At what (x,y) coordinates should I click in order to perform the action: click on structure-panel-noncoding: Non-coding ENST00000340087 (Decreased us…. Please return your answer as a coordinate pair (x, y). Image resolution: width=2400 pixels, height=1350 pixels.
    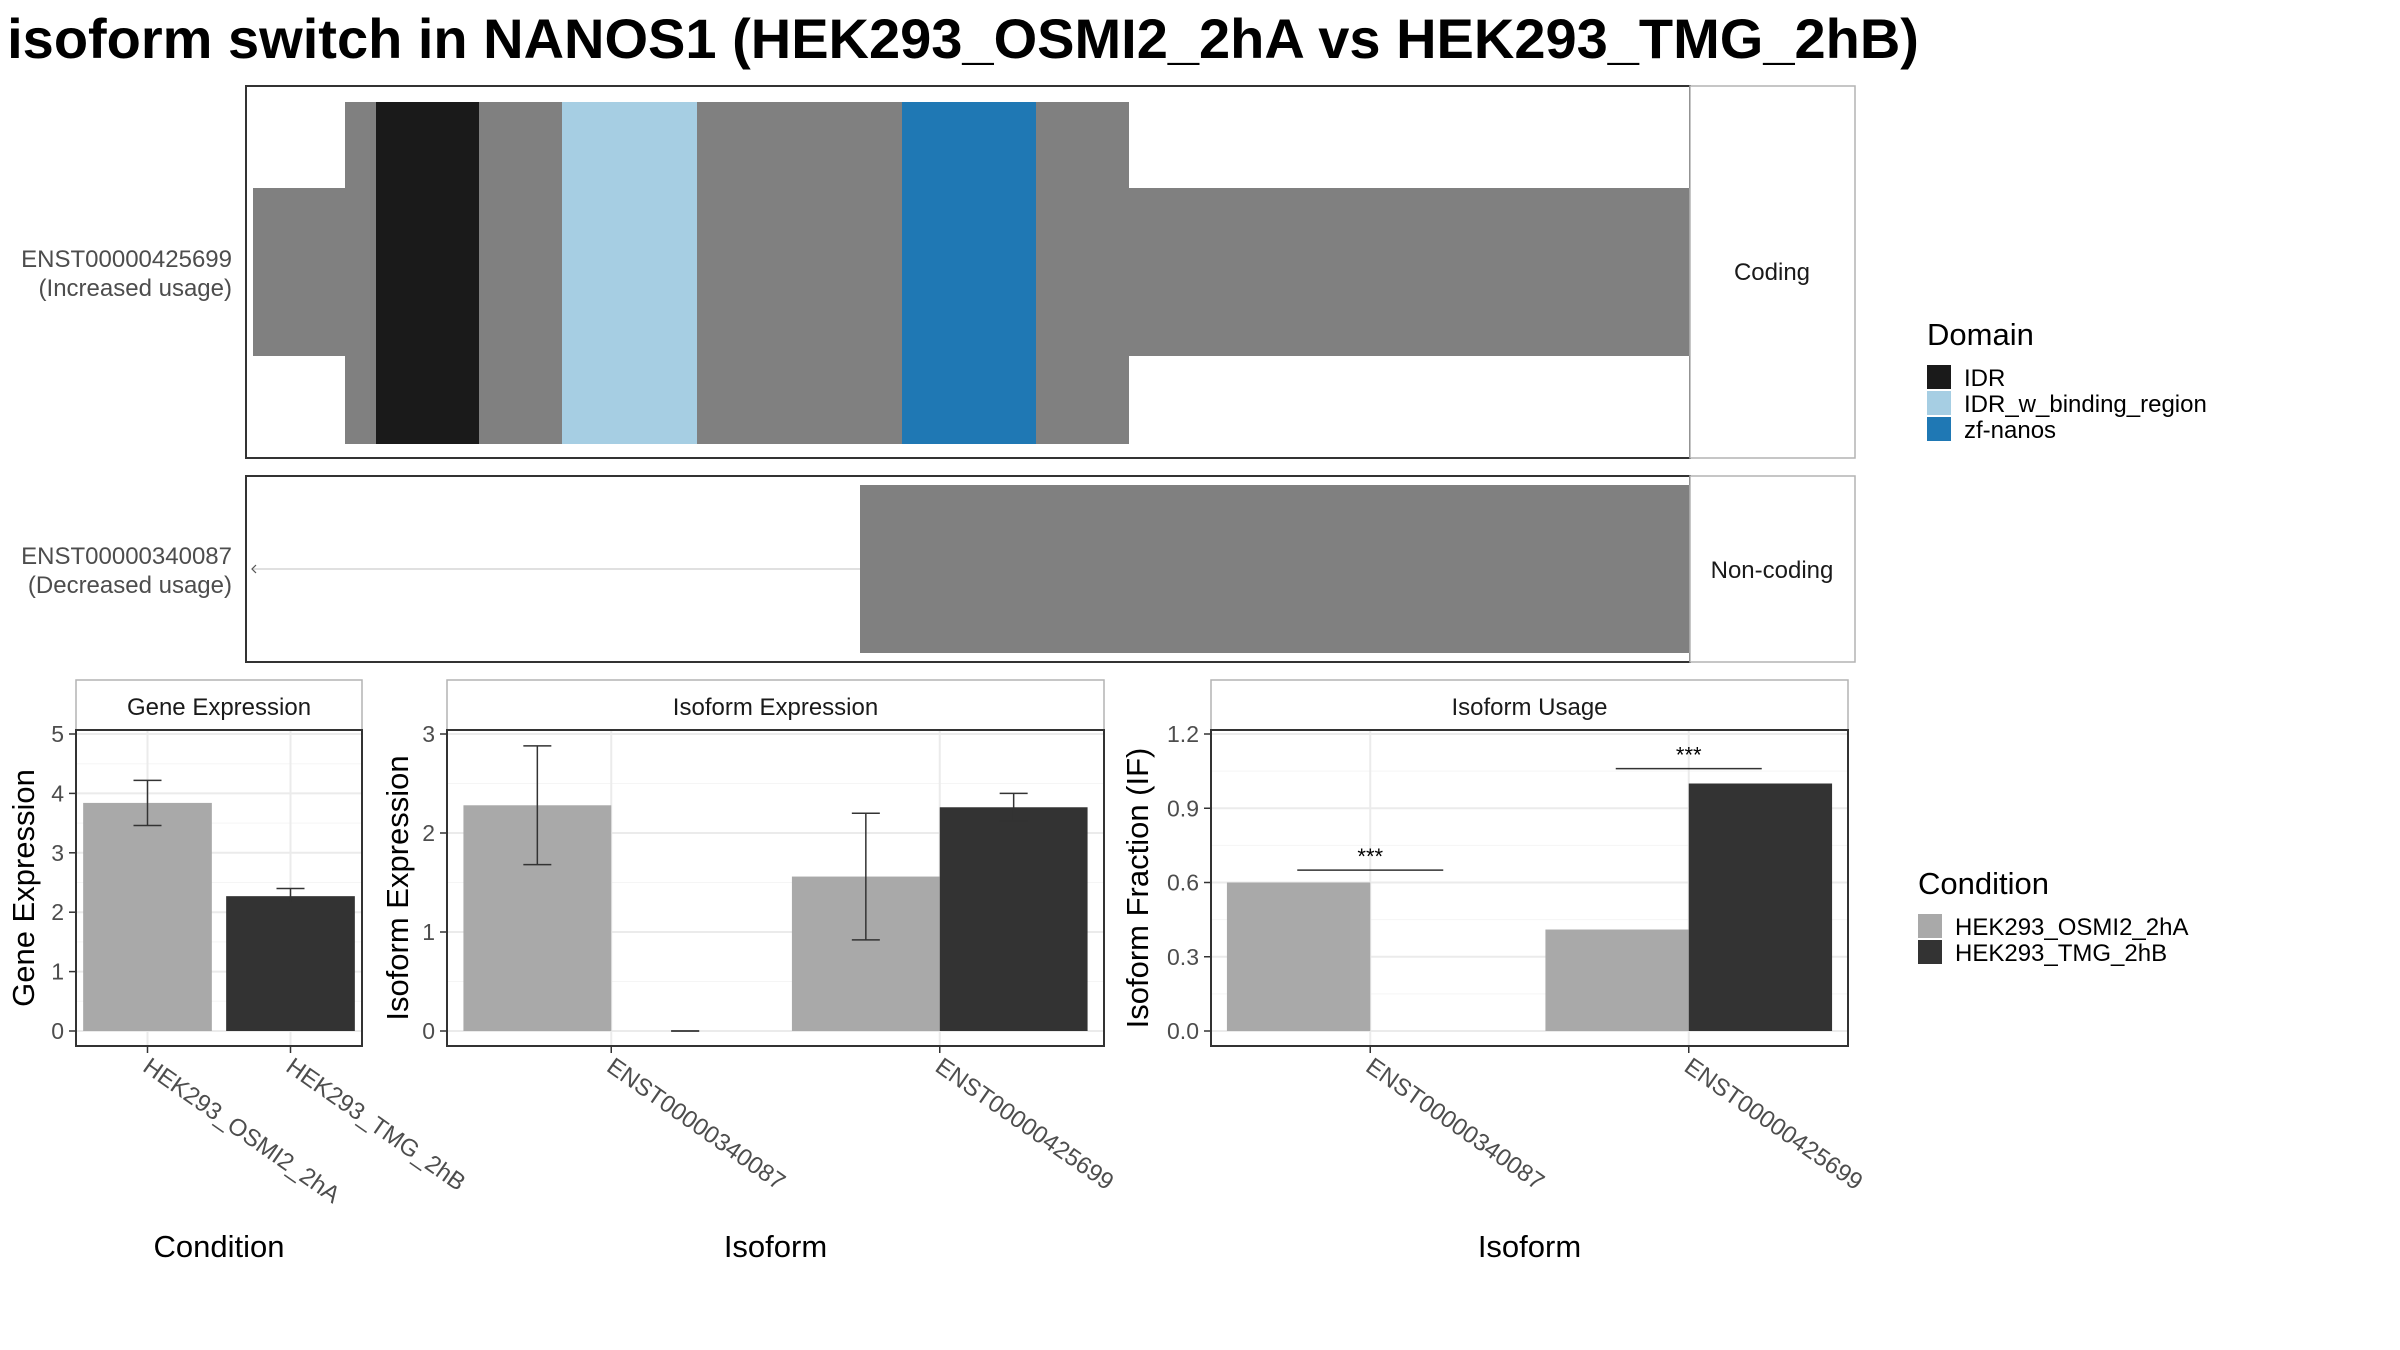
    Looking at the image, I should click on (938, 569).